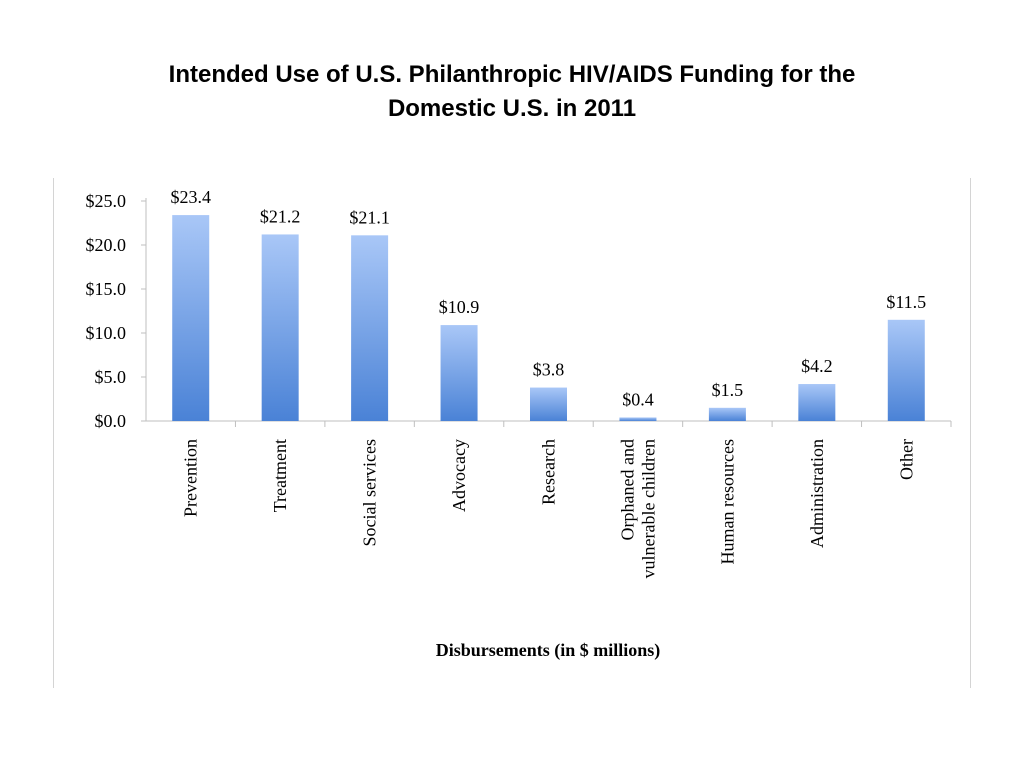 This screenshot has width=1024, height=768. Describe the element at coordinates (111, 377) in the screenshot. I see `y-tick-label: $5.0` at that location.